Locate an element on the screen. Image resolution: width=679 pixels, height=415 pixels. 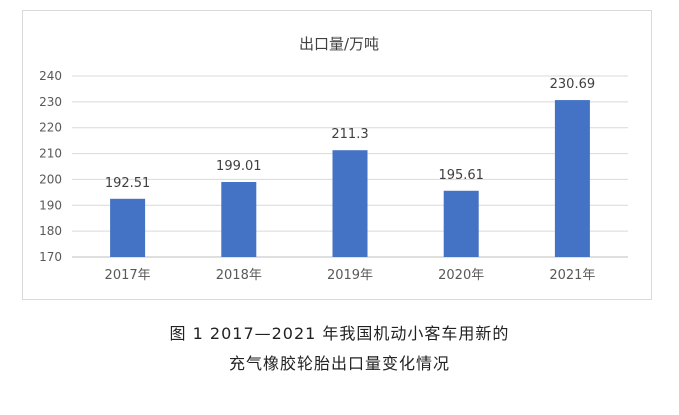
figure-caption-line-2: 充气橡胶轮胎出口量变化情况 is located at coordinates (339, 363).